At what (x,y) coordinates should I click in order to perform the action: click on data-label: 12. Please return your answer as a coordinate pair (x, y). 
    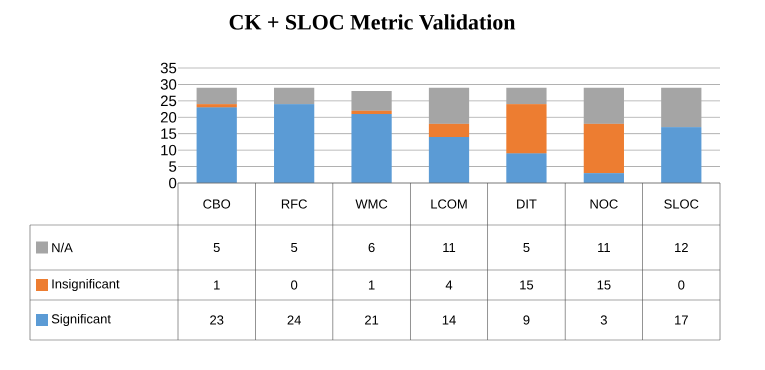
    Looking at the image, I should click on (681, 247).